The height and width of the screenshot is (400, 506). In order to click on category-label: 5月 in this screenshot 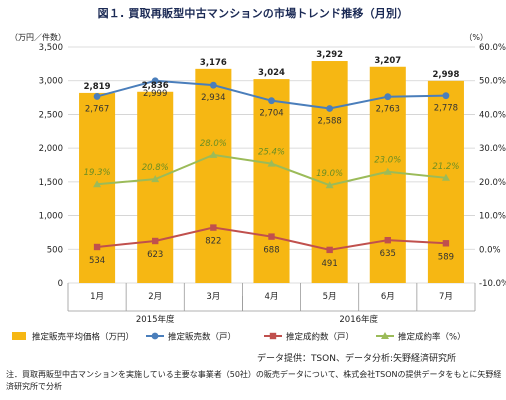, I will do `click(330, 297)`.